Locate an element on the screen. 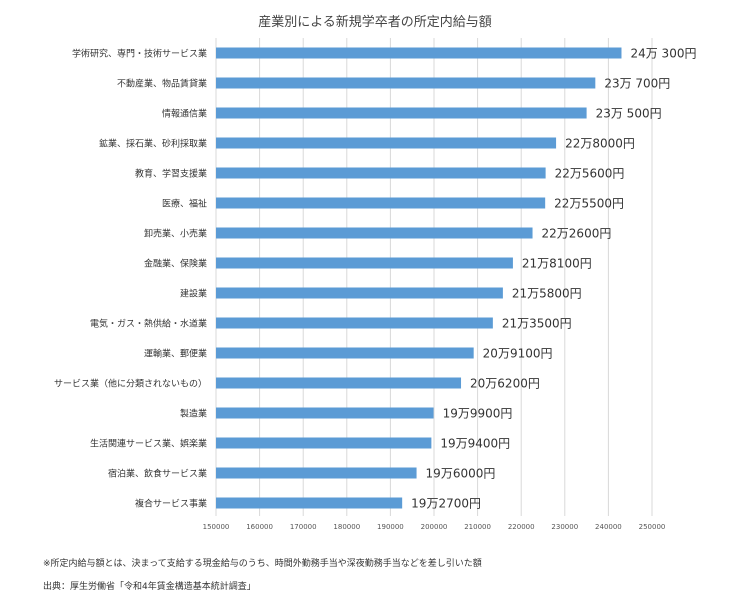  x-tick-label: 250000 is located at coordinates (652, 527).